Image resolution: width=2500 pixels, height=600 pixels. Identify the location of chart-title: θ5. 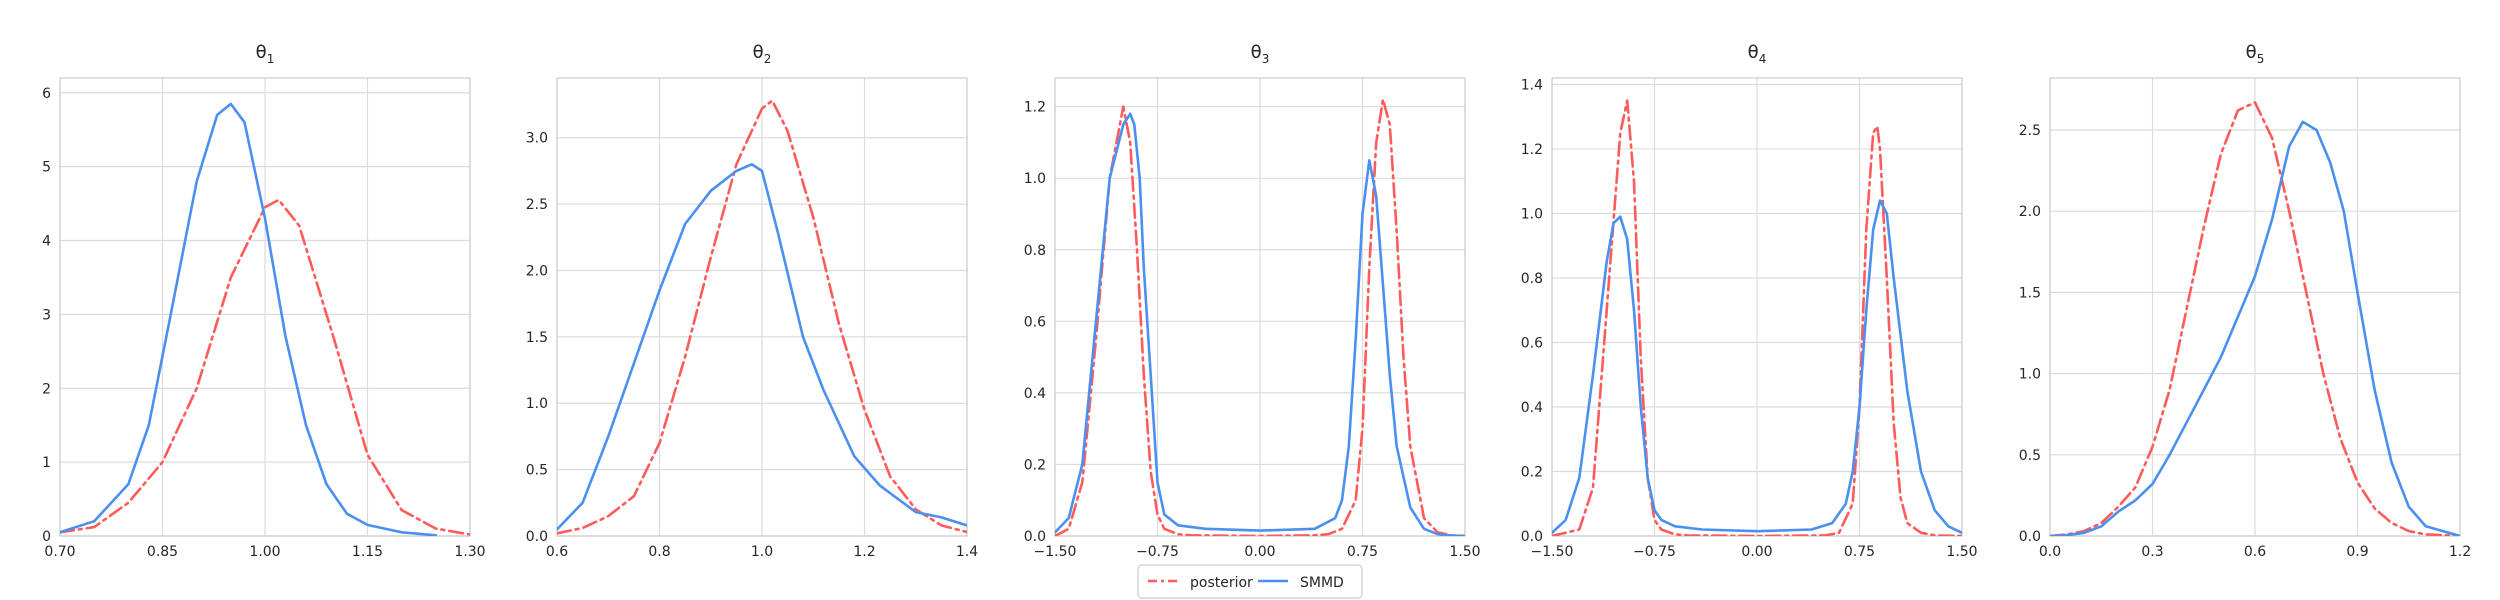
(2255, 54).